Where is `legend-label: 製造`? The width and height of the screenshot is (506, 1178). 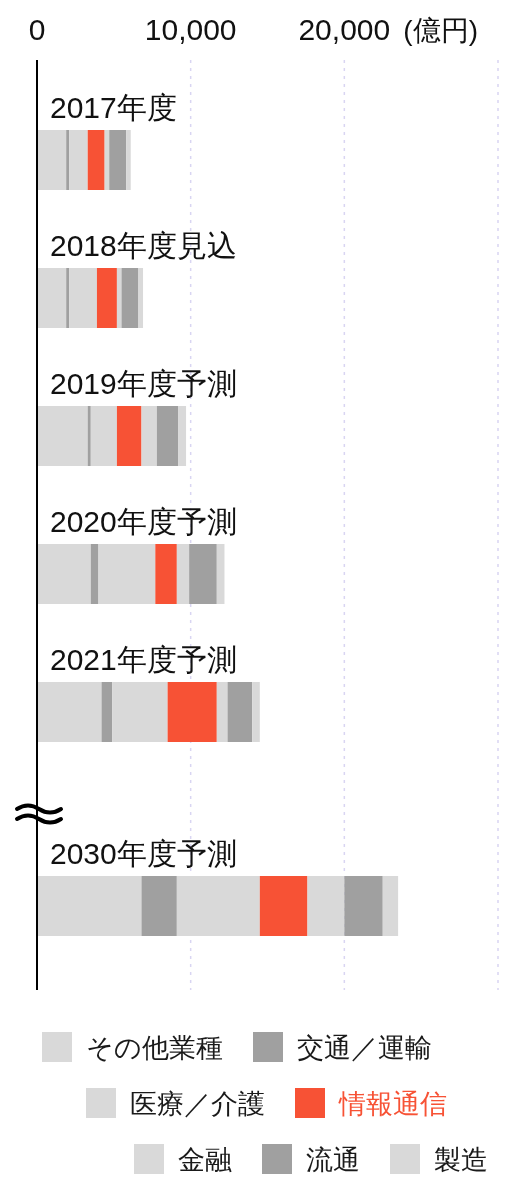 legend-label: 製造 is located at coordinates (461, 1160).